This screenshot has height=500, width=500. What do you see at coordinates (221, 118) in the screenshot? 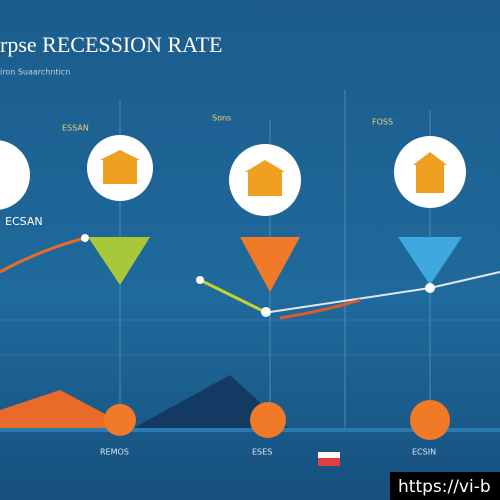
I see `label: Sons` at bounding box center [221, 118].